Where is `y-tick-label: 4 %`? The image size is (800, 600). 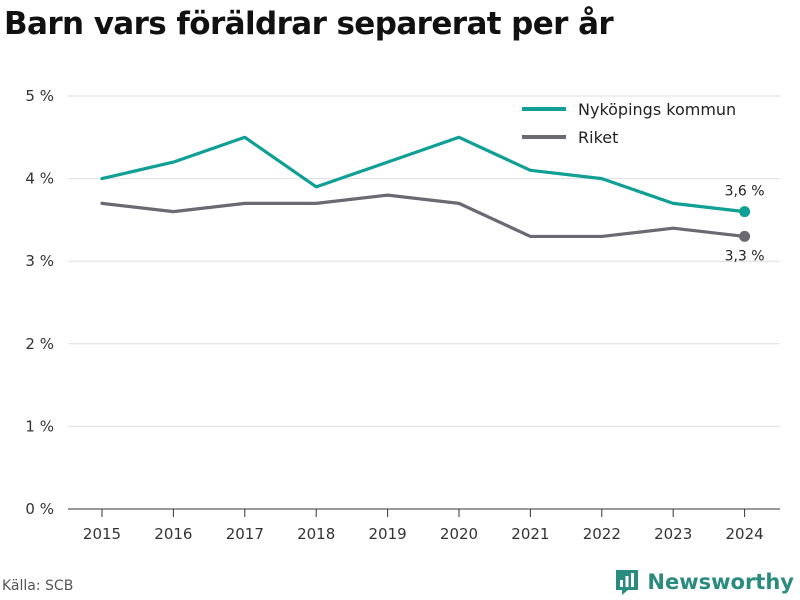 y-tick-label: 4 % is located at coordinates (39, 179).